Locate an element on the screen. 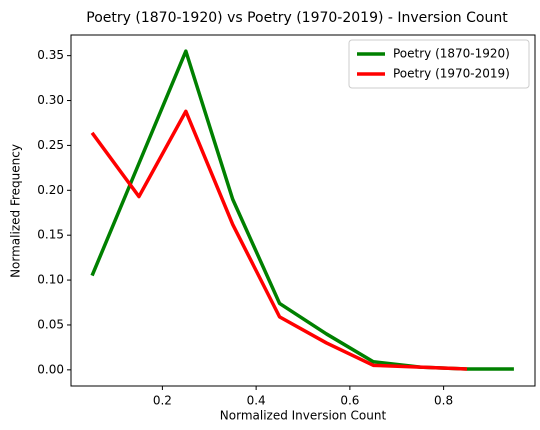  y-tick-label: 0.15 is located at coordinates (50, 235).